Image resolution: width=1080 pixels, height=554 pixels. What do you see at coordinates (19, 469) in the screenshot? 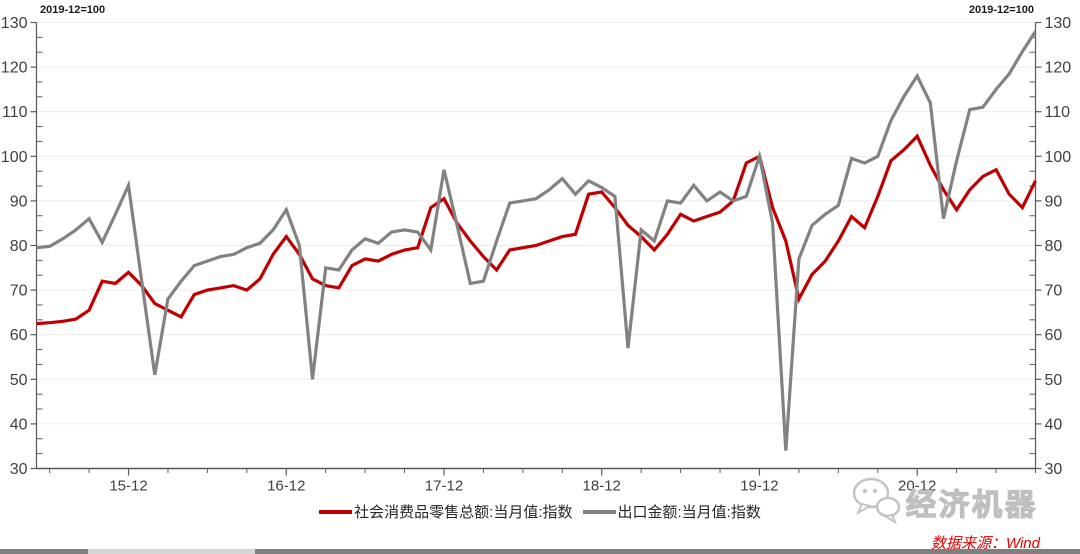
I see `y-axis-label-left: 30` at bounding box center [19, 469].